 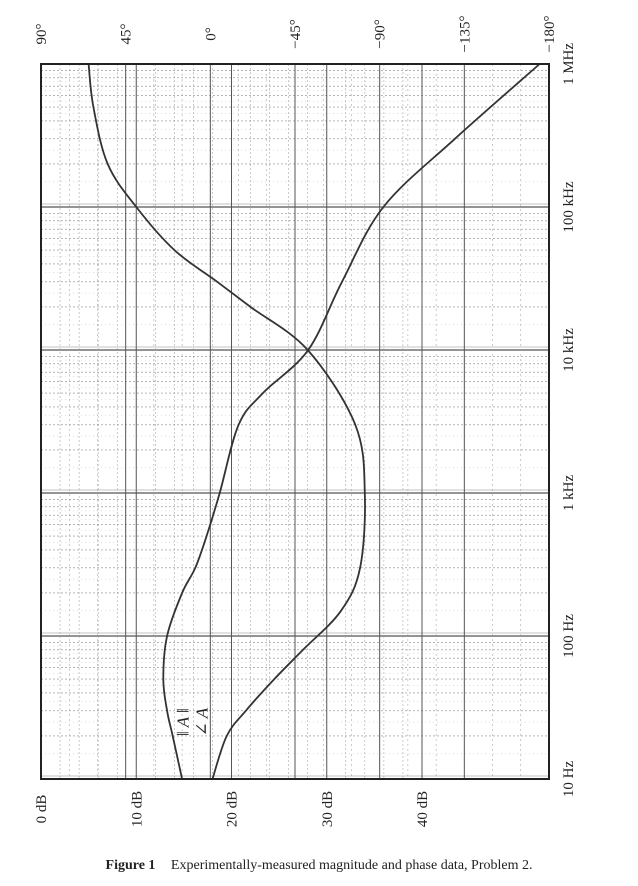 I want to click on freq-tick-label: 10 Hz, so click(x=569, y=779).